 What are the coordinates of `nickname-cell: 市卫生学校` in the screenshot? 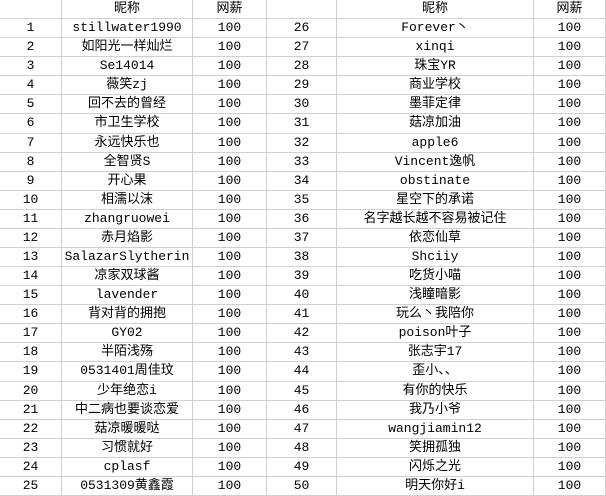 It's located at (127, 124).